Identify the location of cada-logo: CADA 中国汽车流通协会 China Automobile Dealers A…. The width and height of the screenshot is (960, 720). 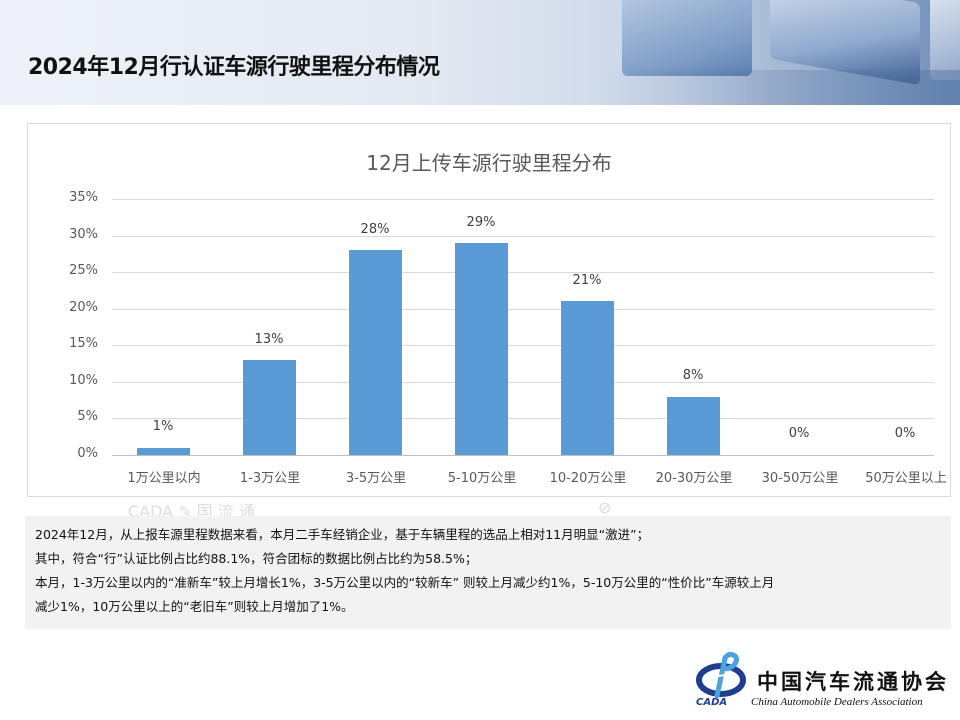
(825, 683).